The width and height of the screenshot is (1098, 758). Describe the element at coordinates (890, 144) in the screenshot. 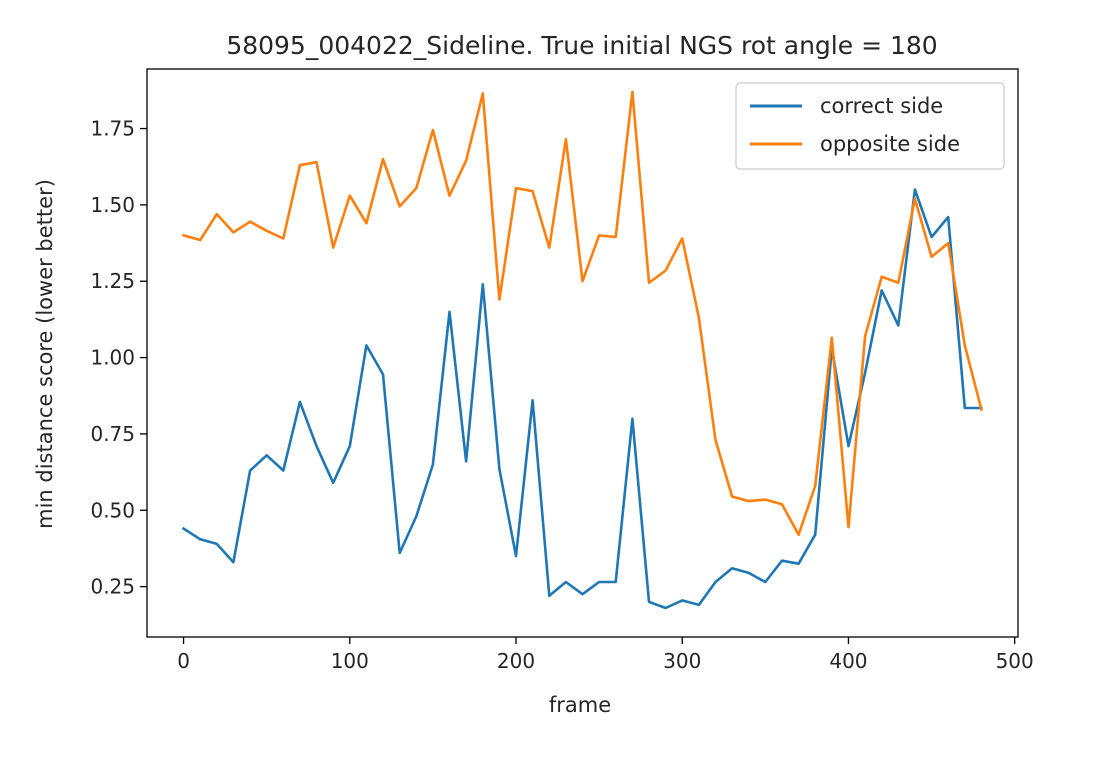

I see `legend-label-opposite-side: opposite side` at that location.